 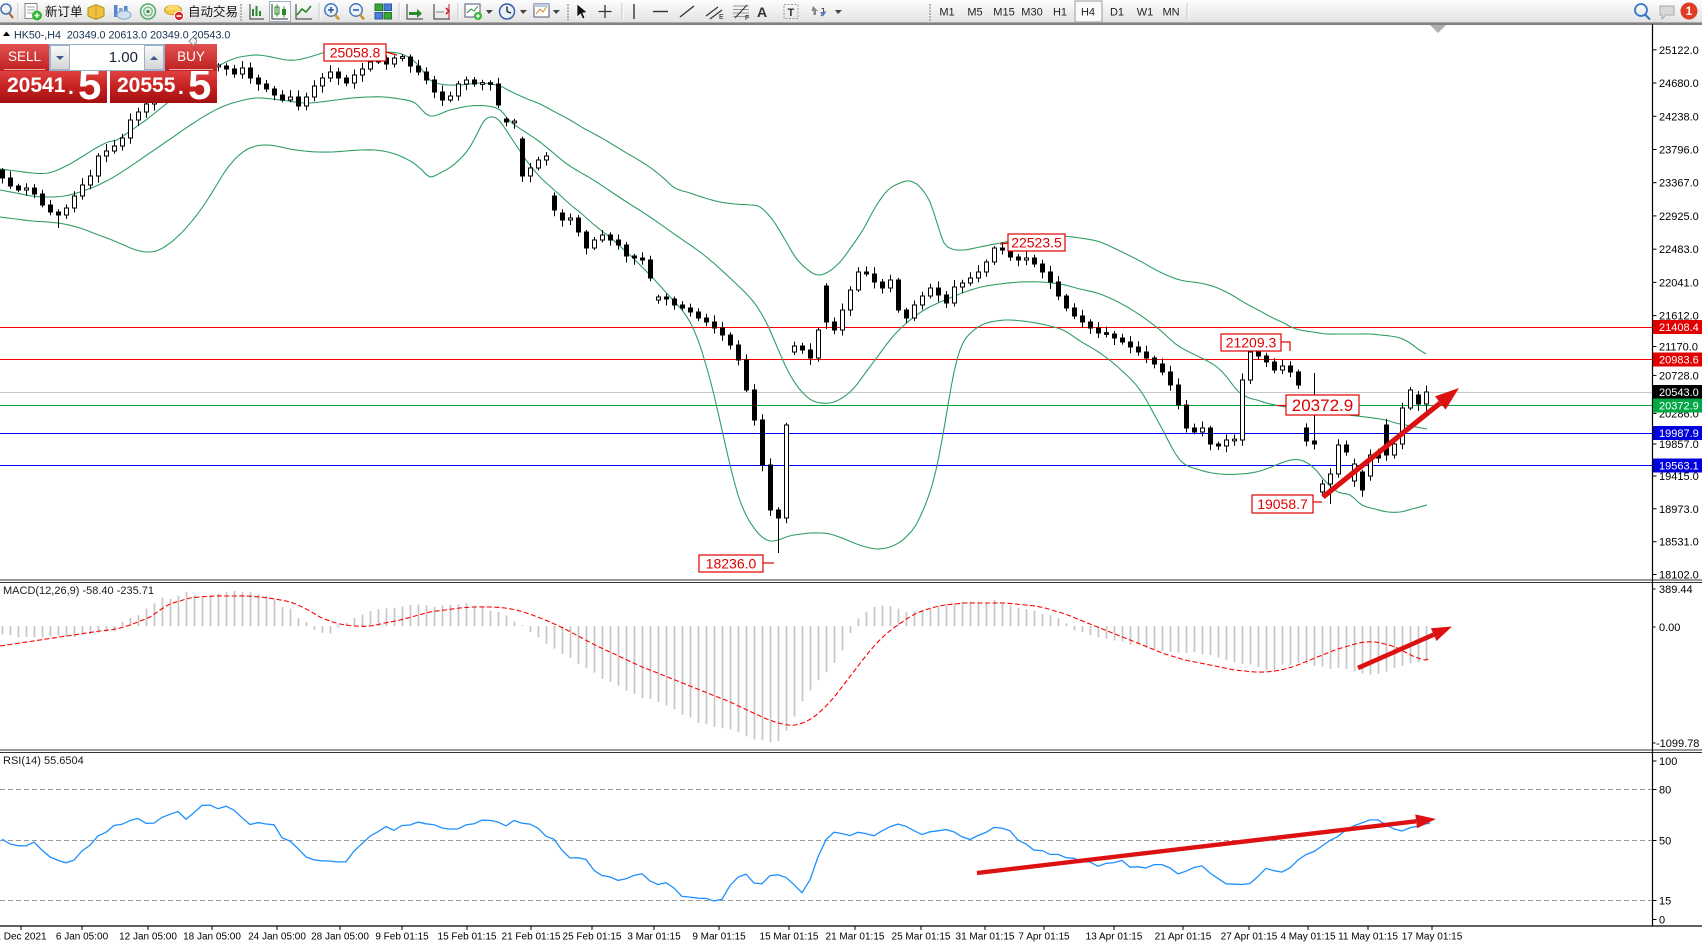 What do you see at coordinates (921, 937) in the screenshot?
I see `svg-text: 25 Mar 01:15` at bounding box center [921, 937].